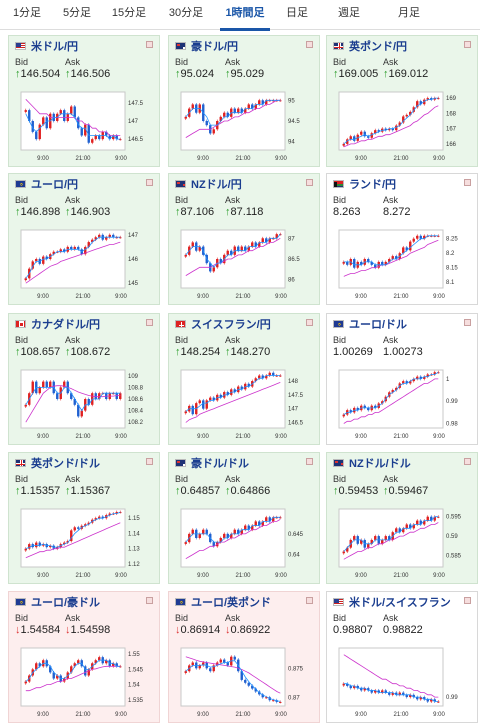 This screenshot has width=480, height=724. I want to click on tab-30min: 30分足, so click(186, 13).